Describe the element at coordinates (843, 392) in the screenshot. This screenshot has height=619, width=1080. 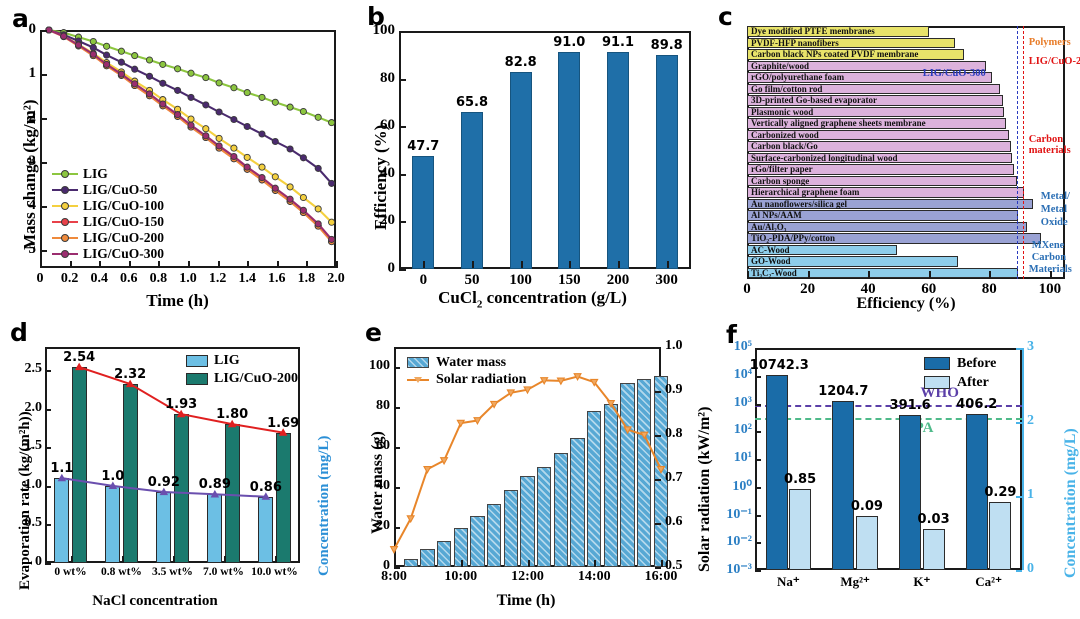
I see `bar-value-label: 1204.7` at that location.